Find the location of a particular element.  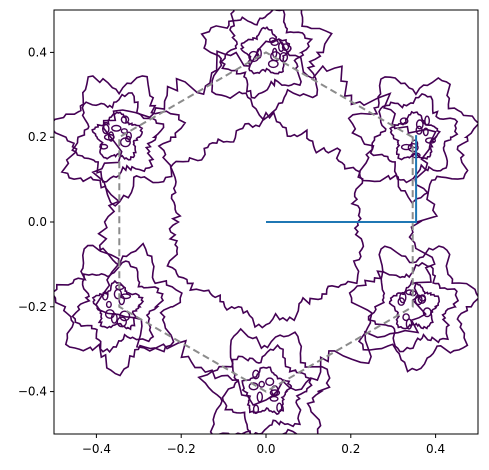

x-tick-label: 0.0 is located at coordinates (265, 449).